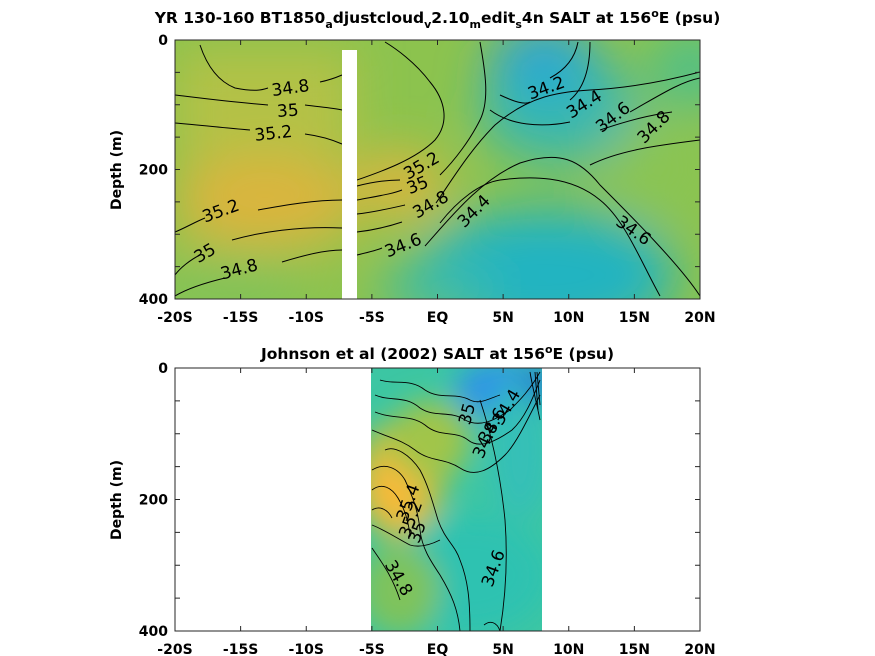 The height and width of the screenshot is (656, 875). I want to click on bottom-x-tick-label: -10S, so click(306, 649).